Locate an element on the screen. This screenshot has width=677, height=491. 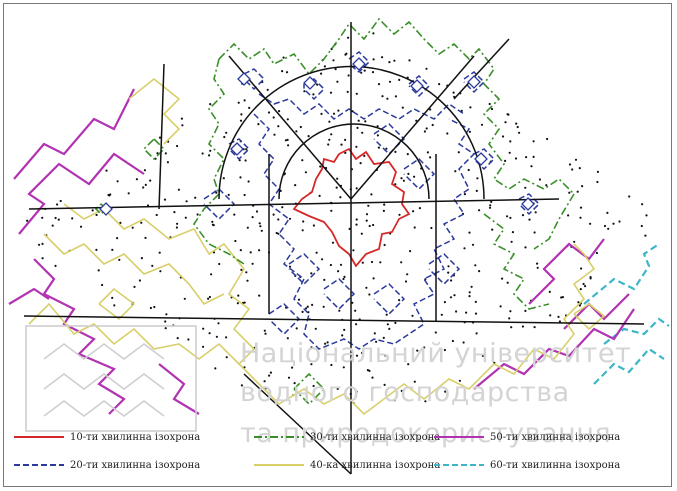
legend-swatch is located at coordinates (39, 437).